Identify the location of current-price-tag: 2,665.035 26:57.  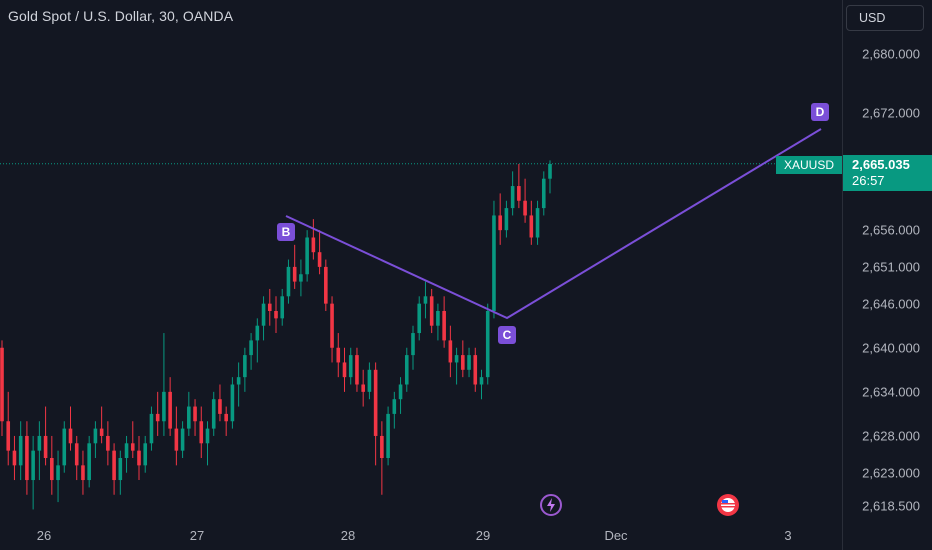
(887, 173).